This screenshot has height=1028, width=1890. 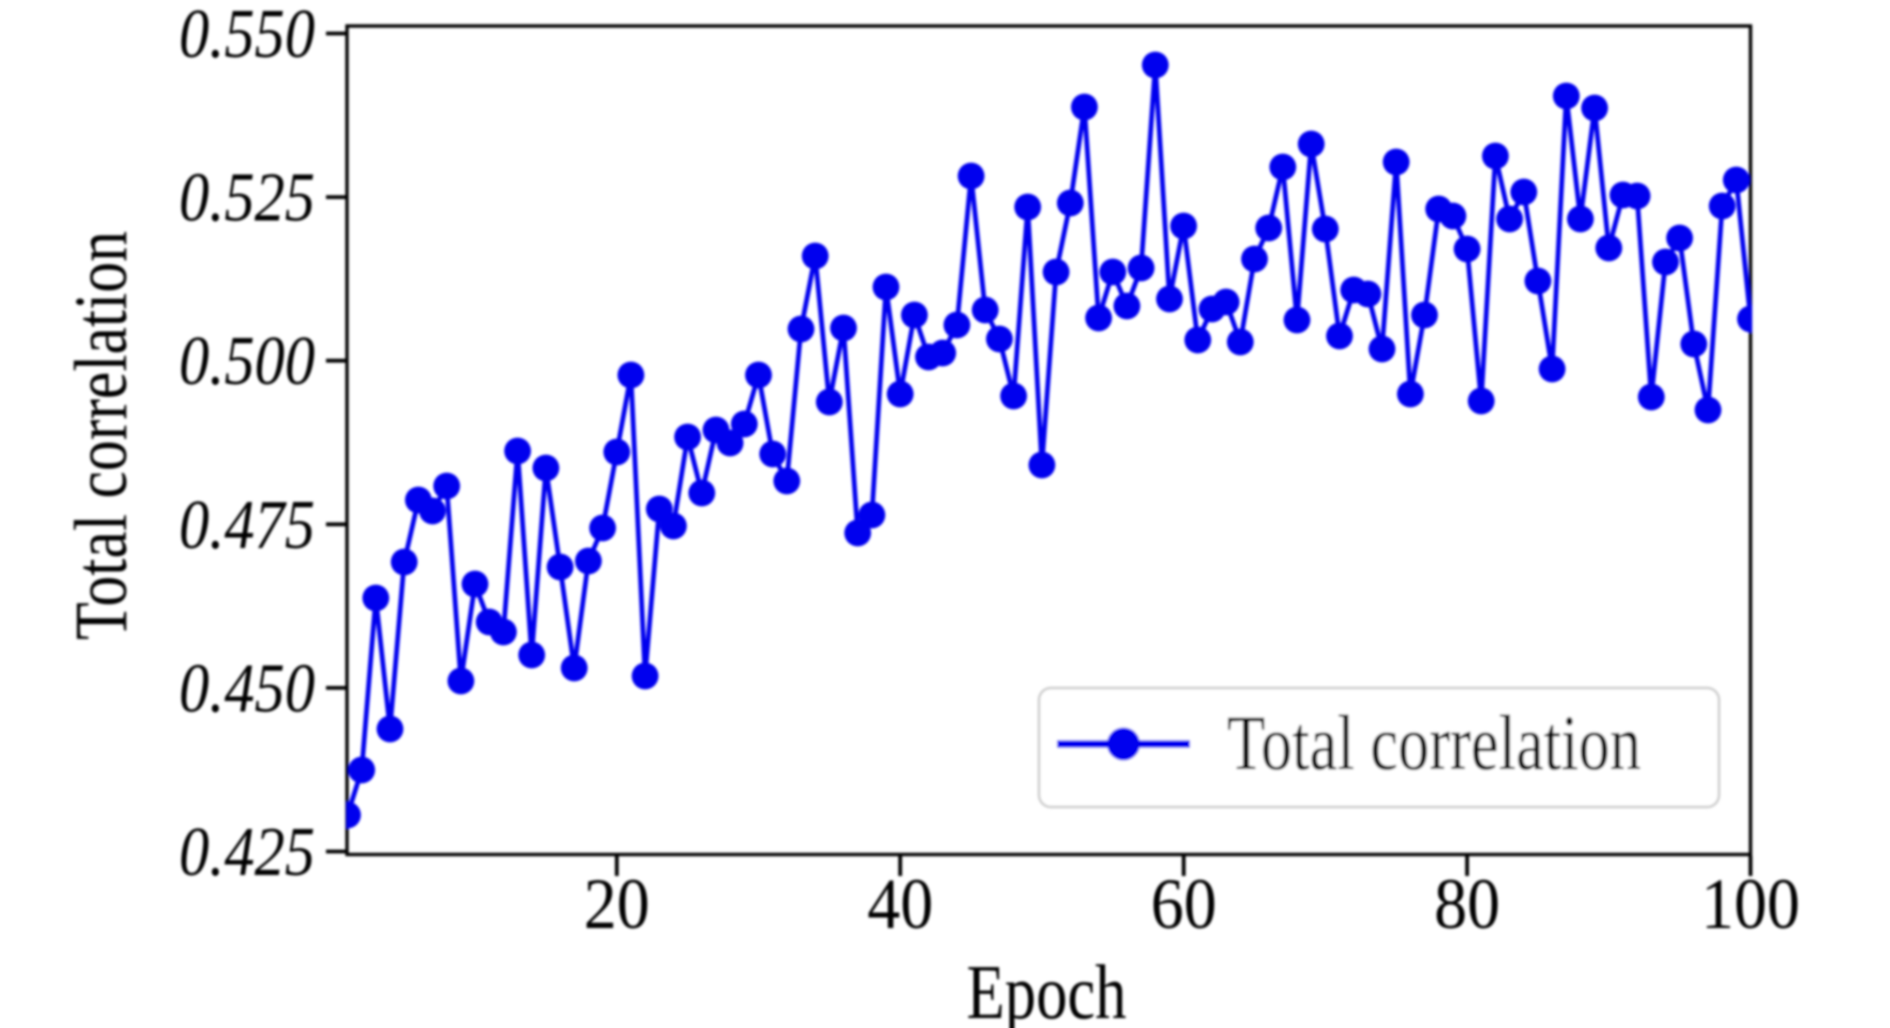 I want to click on svg-text: 0.475, so click(x=247, y=525).